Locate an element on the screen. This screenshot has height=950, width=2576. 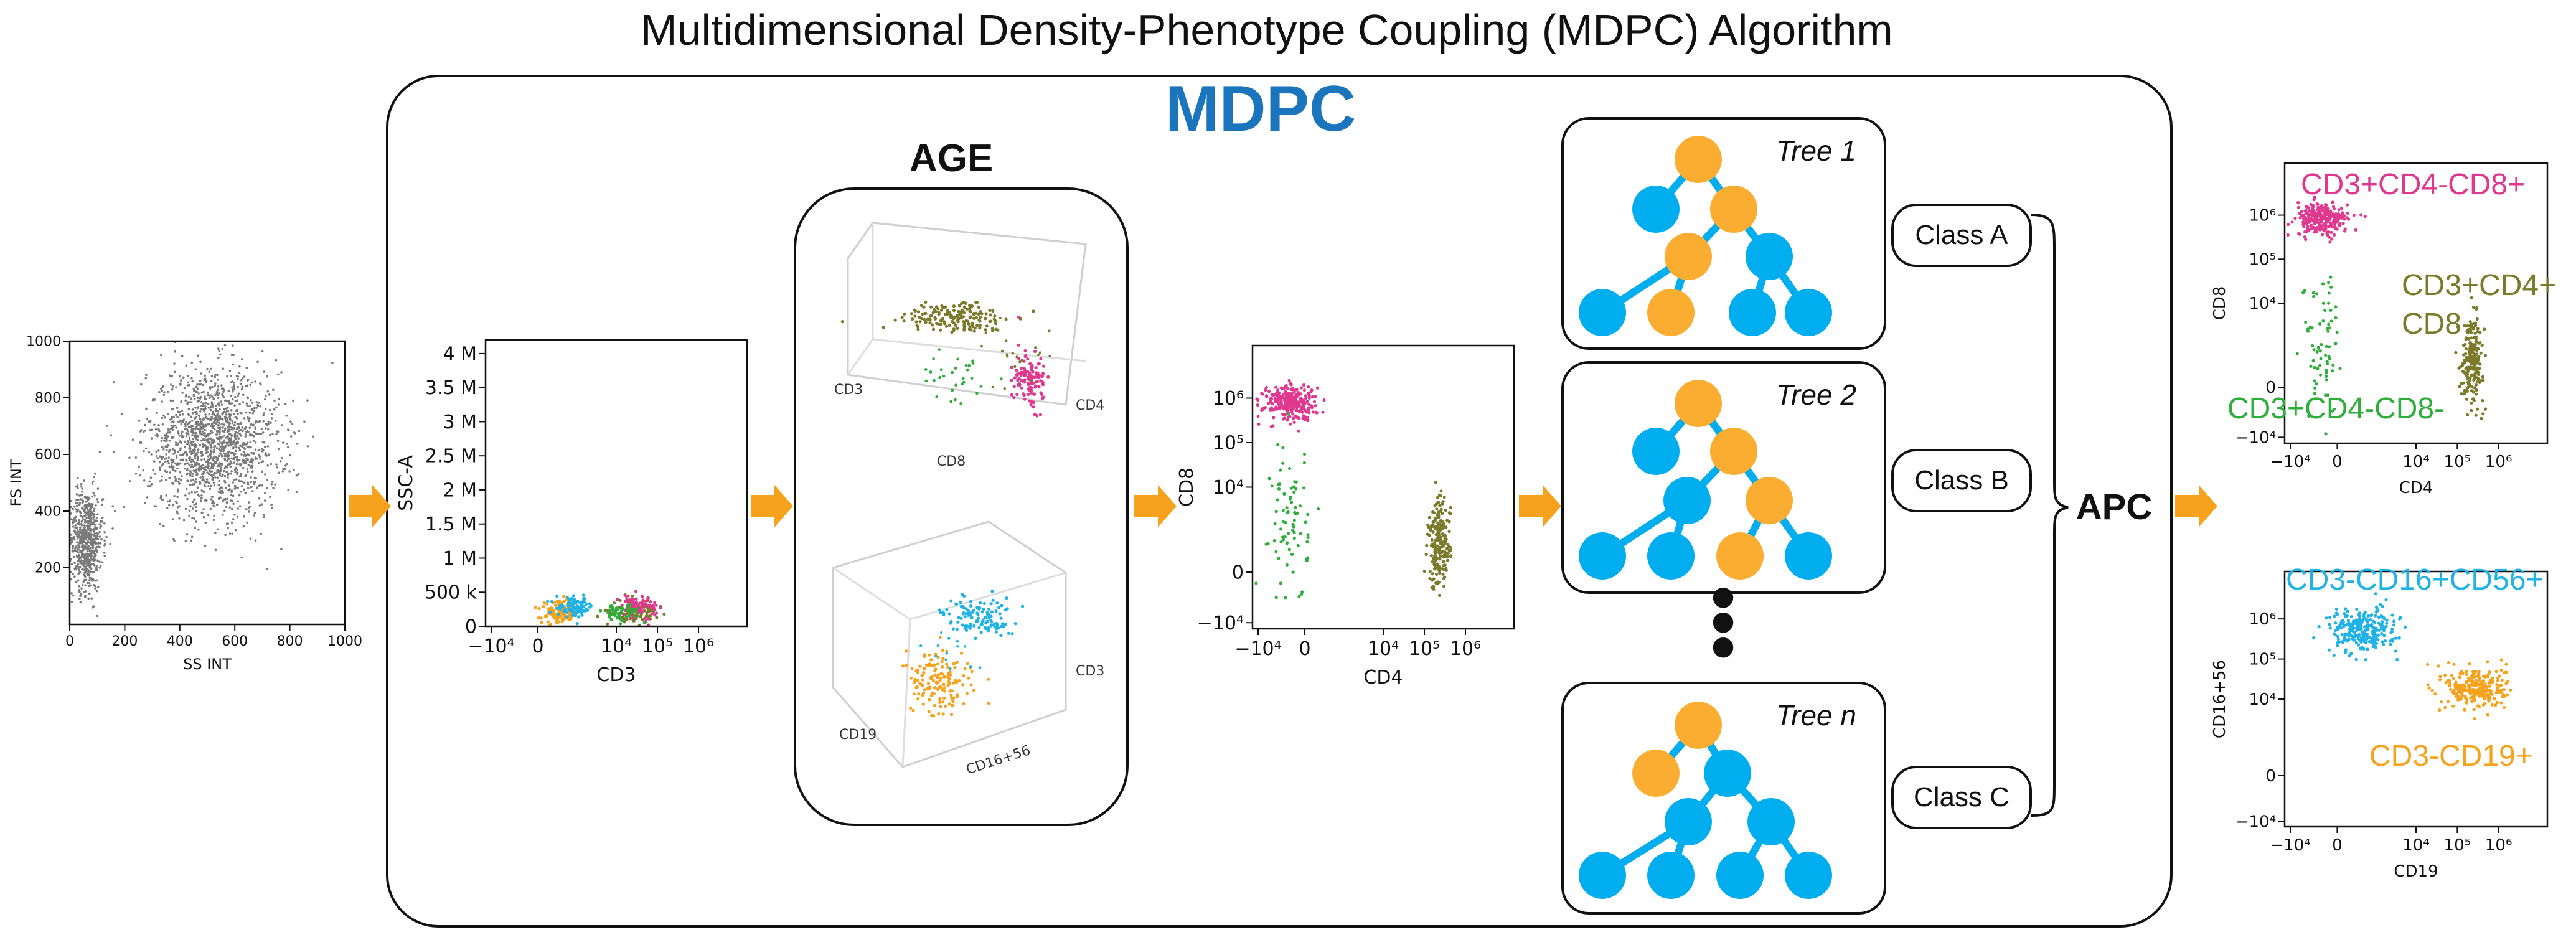
3d-bottom-axis-cd19: CD19 is located at coordinates (858, 735).